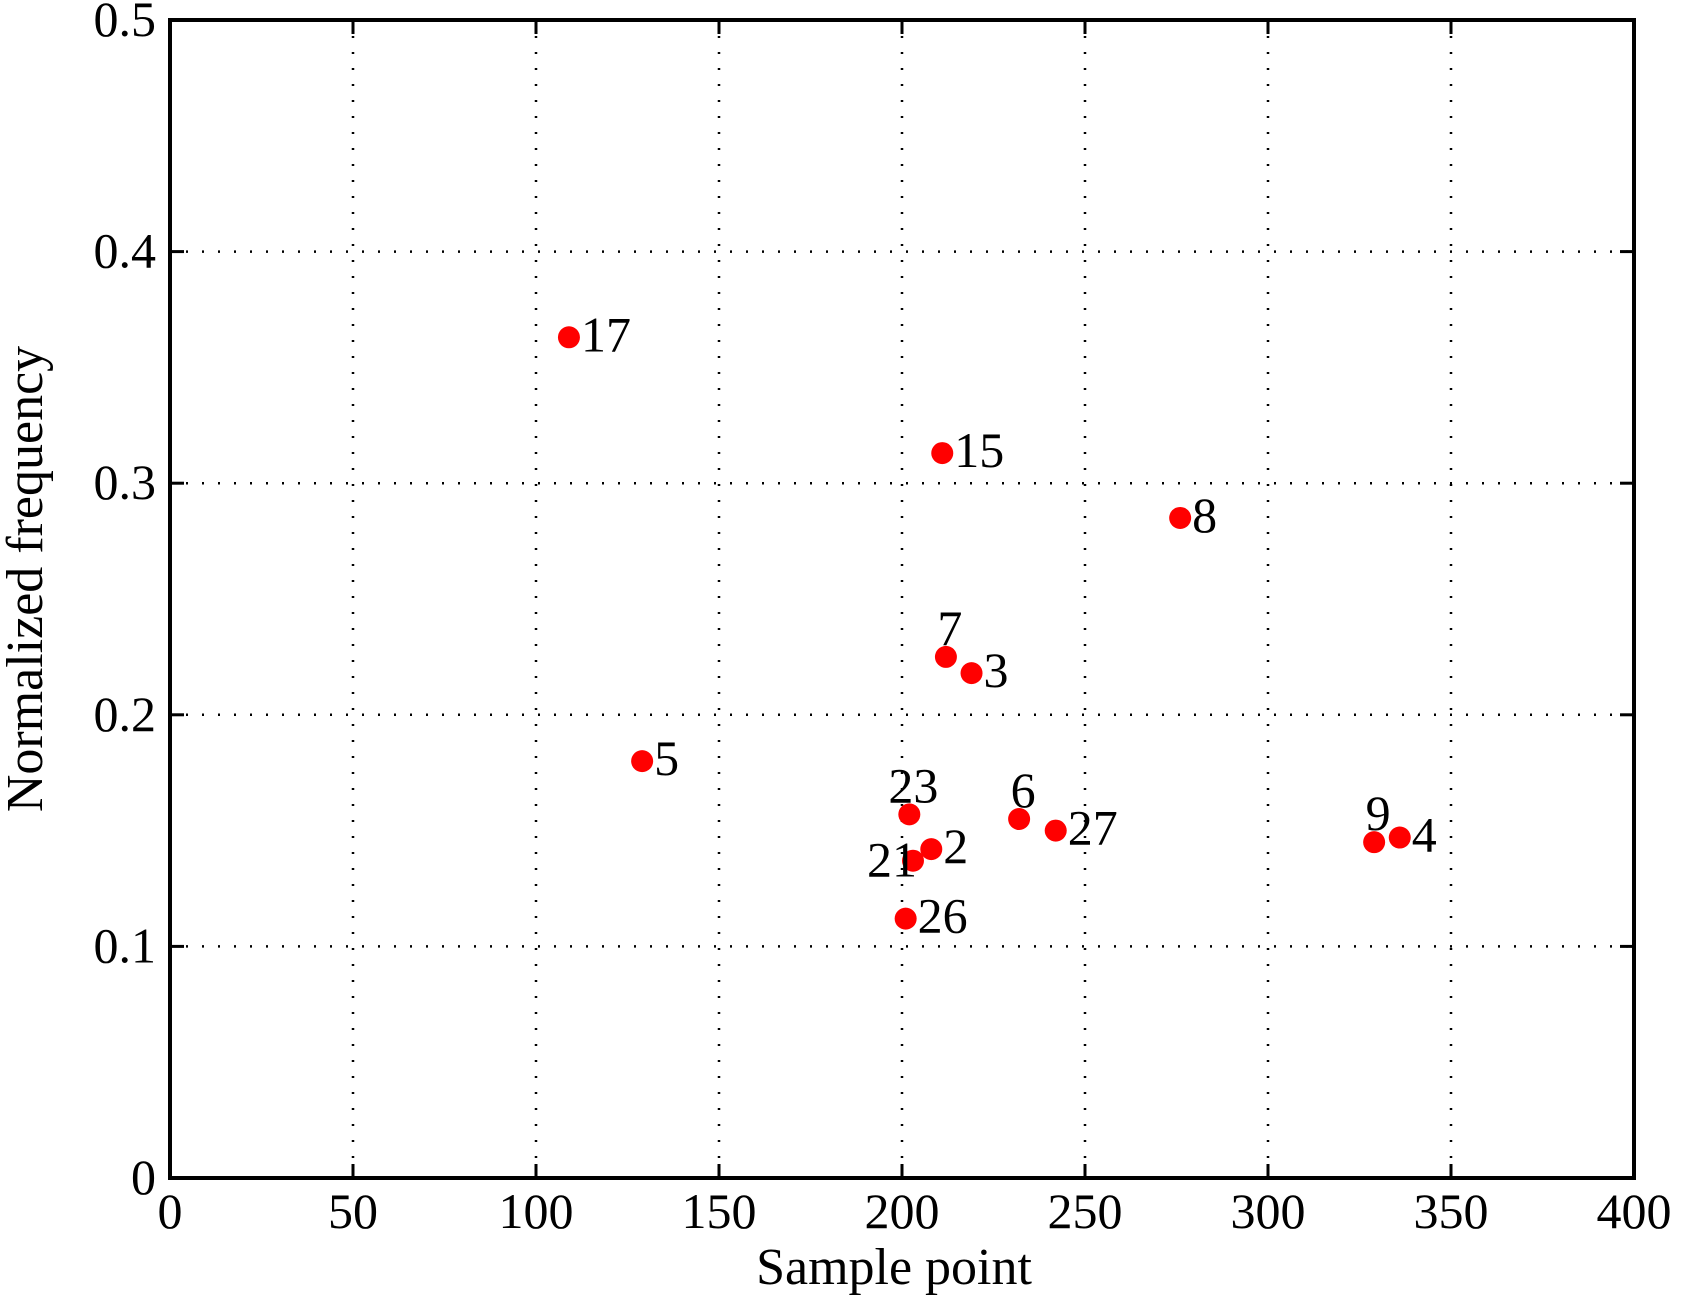  I want to click on data-point-label: 9, so click(1378, 813).